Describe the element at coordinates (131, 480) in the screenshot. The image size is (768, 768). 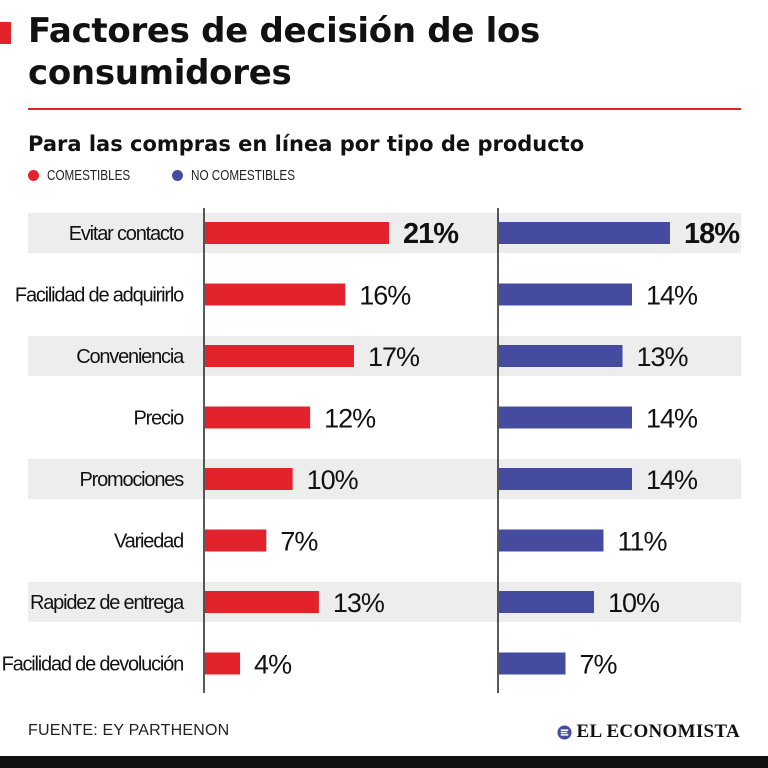
I see `category-label: Promociones` at that location.